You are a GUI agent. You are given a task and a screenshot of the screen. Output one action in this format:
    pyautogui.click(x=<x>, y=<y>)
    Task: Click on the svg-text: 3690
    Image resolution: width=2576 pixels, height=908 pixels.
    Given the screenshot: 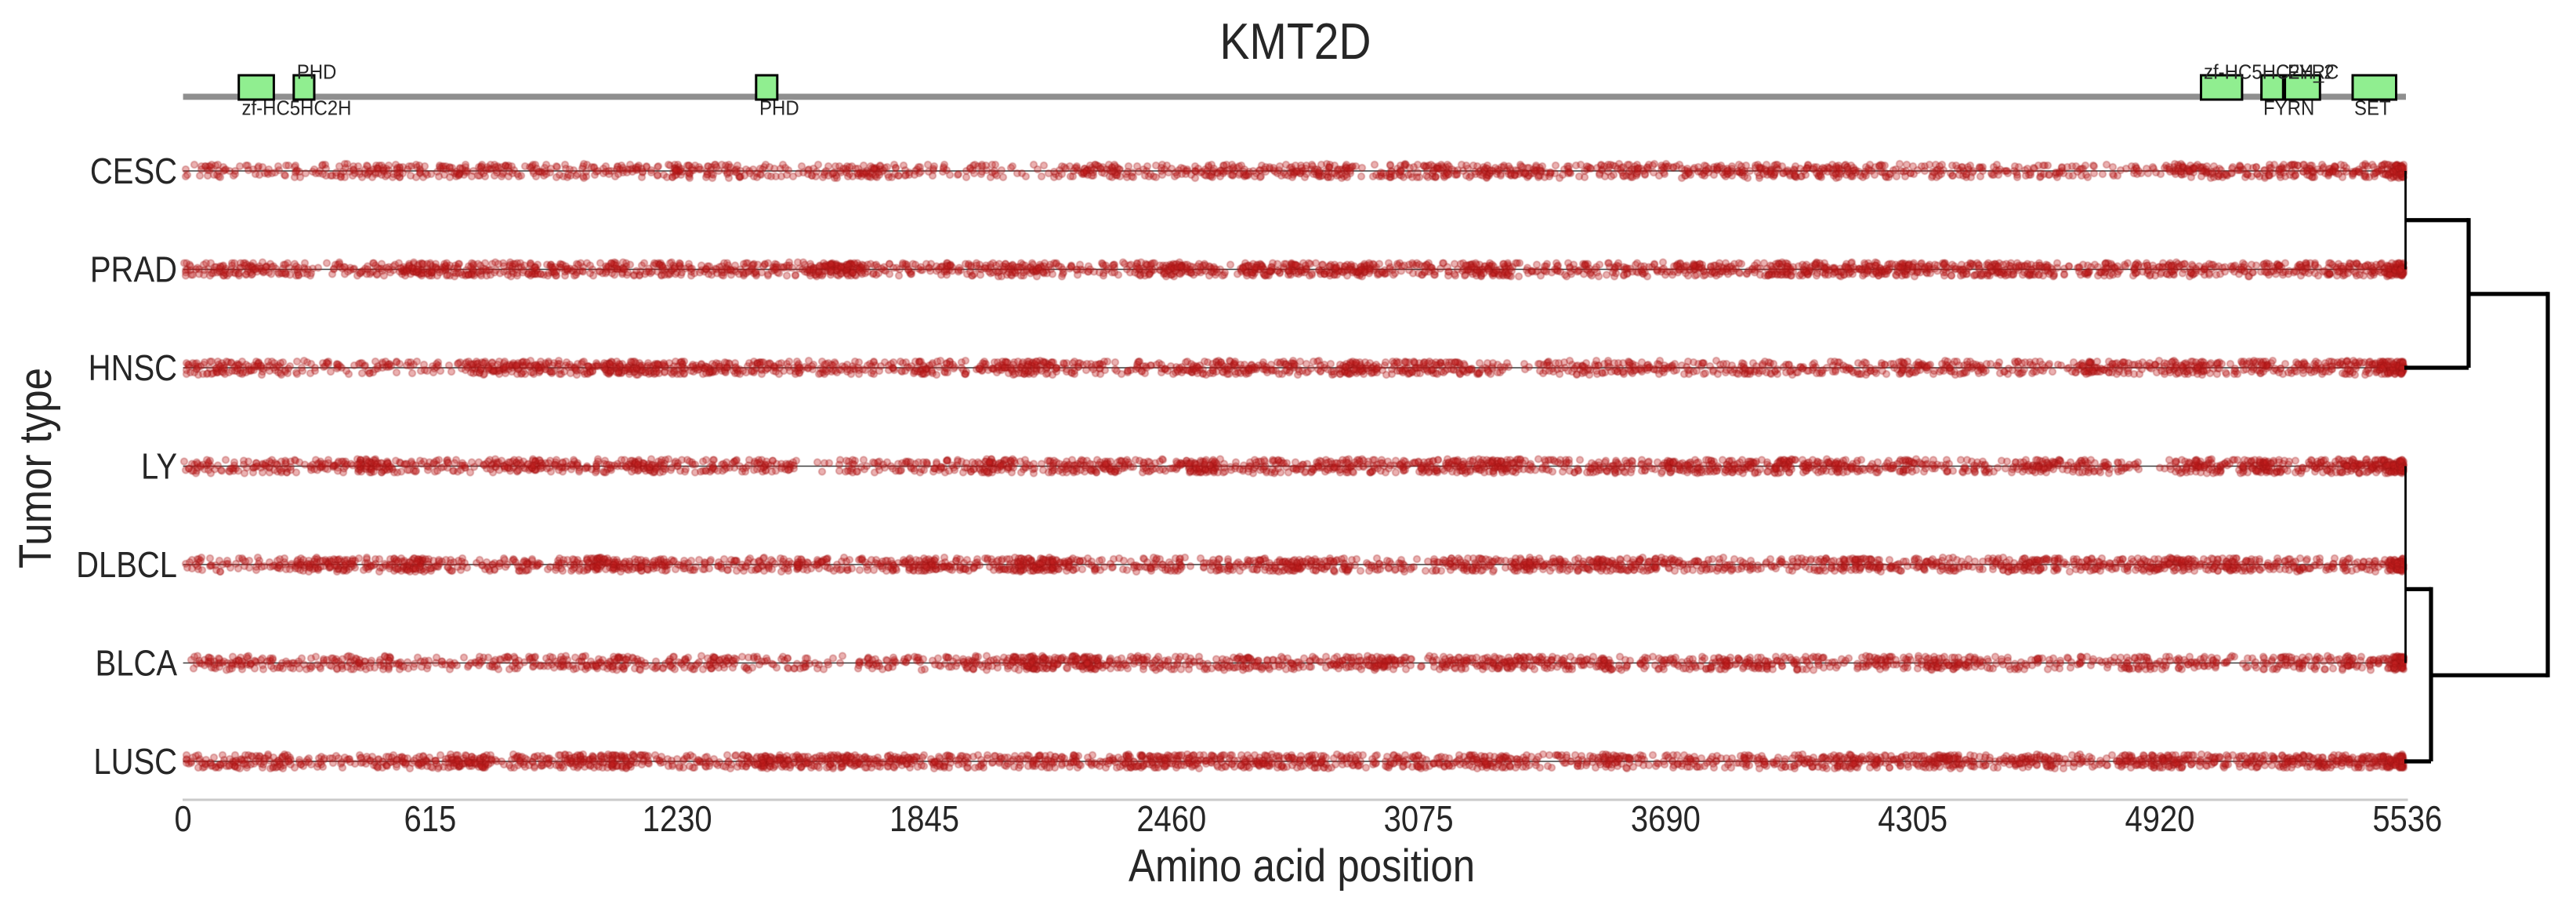 What is the action you would take?
    pyautogui.click(x=1666, y=819)
    